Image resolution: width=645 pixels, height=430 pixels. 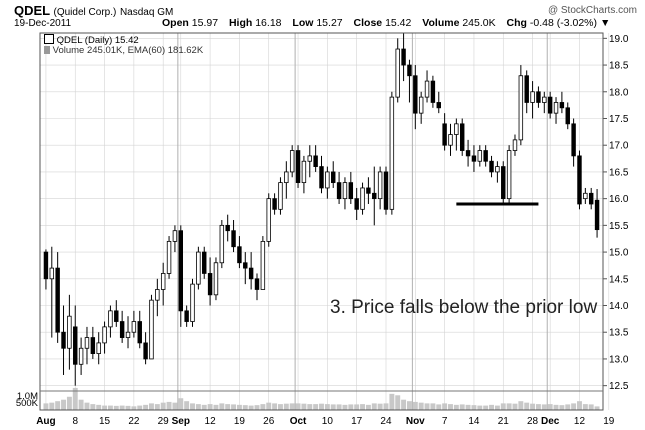 I want to click on symbol: QDEL, so click(x=32, y=10).